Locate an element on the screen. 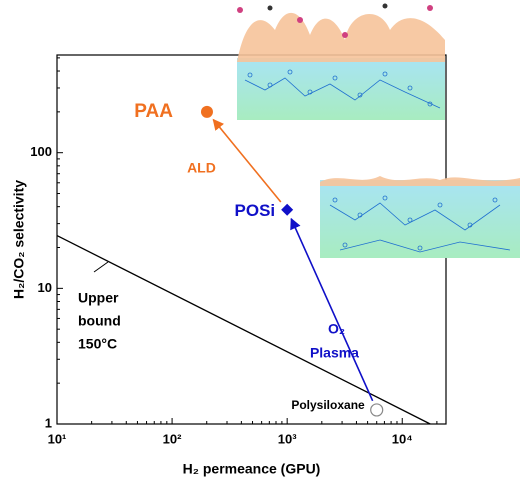 The width and height of the screenshot is (520, 486). upper-bound-label: Upper is located at coordinates (98, 298).